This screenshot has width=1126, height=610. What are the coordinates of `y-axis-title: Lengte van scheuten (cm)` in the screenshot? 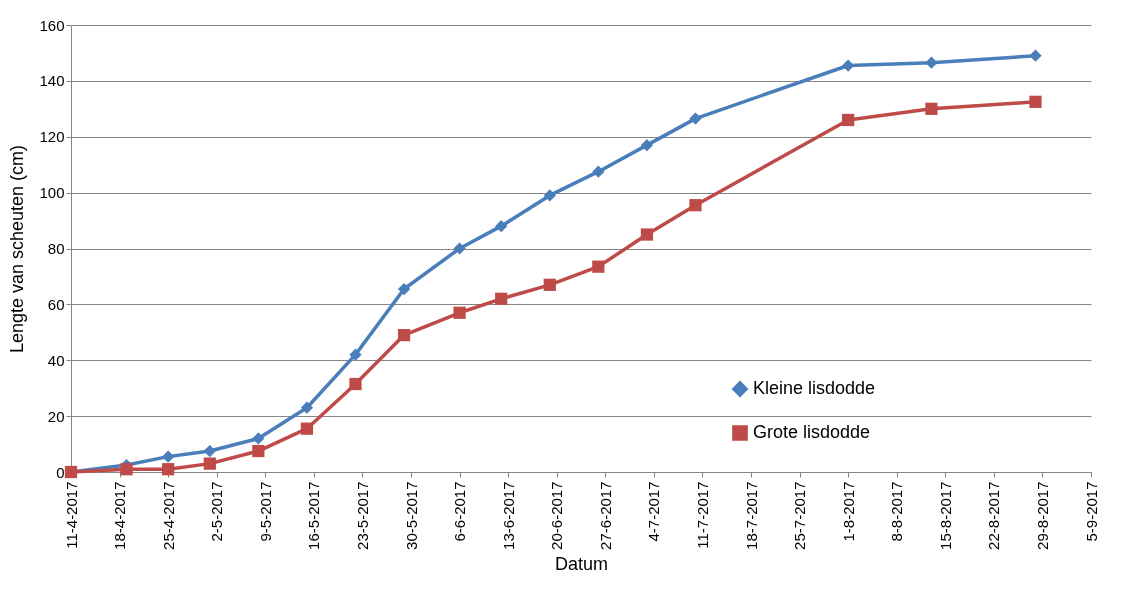 It's located at (17, 249).